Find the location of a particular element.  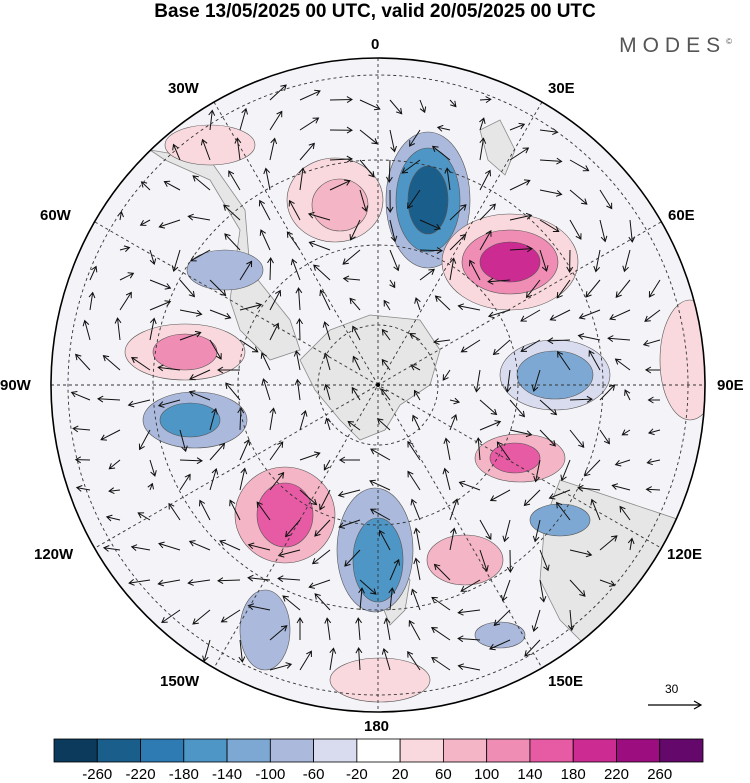

lon-label-60e: 60E is located at coordinates (681, 215).